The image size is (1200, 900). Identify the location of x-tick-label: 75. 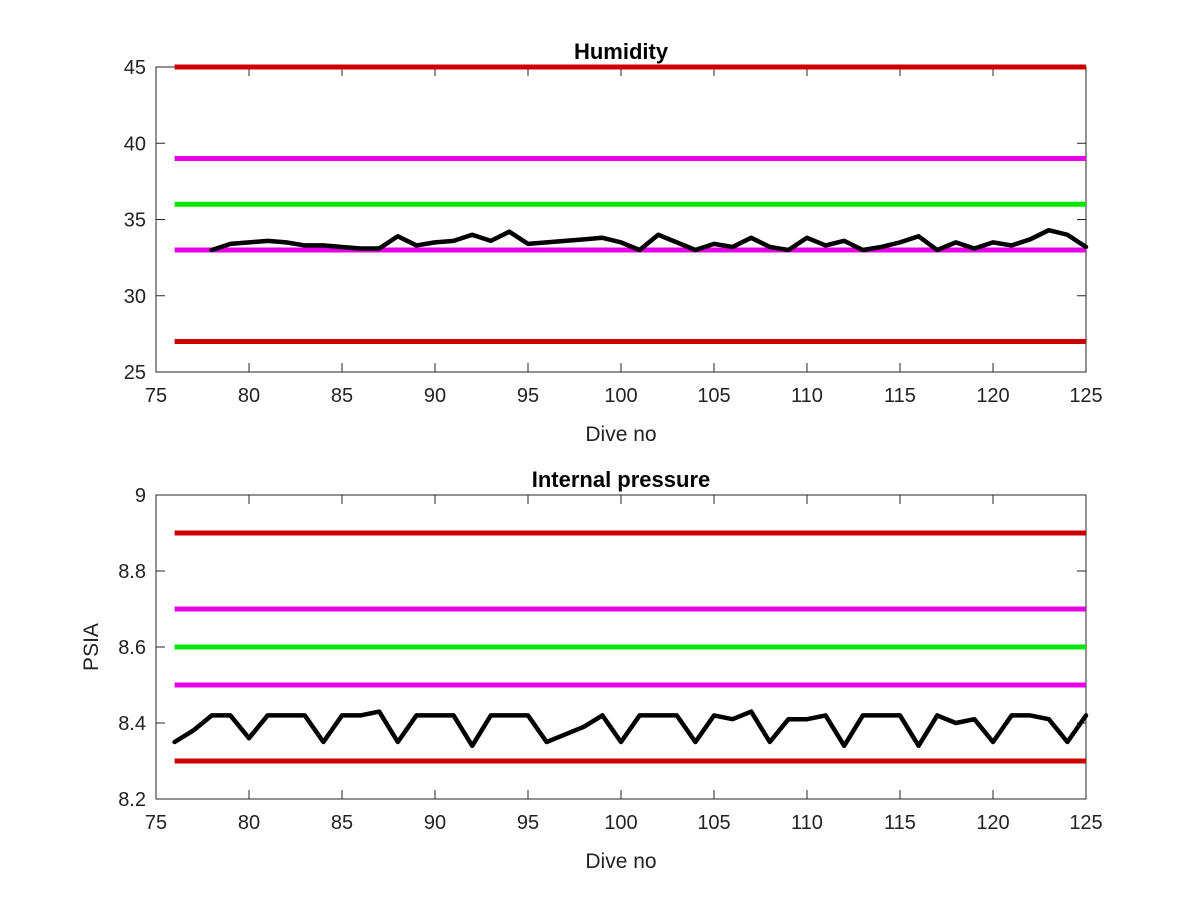
(156, 823).